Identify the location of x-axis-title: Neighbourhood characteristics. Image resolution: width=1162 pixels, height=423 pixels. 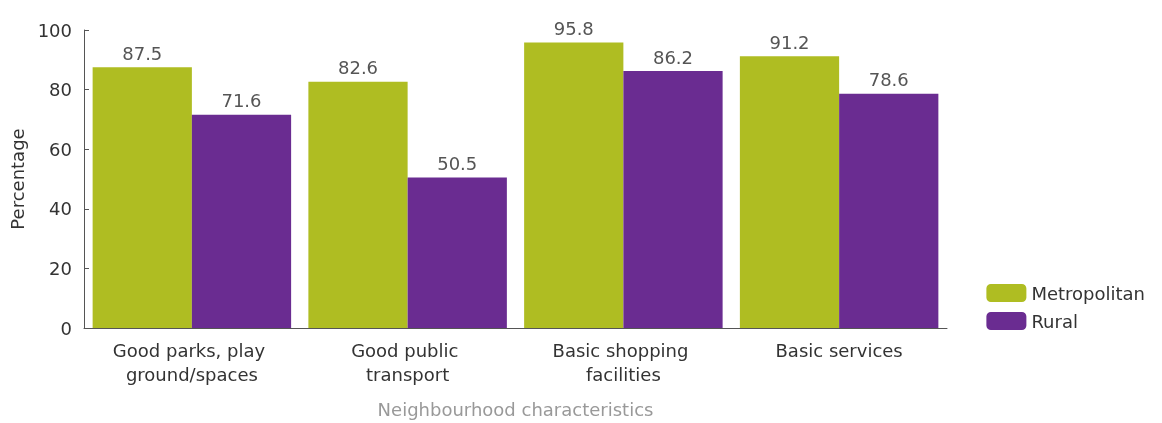
(515, 409).